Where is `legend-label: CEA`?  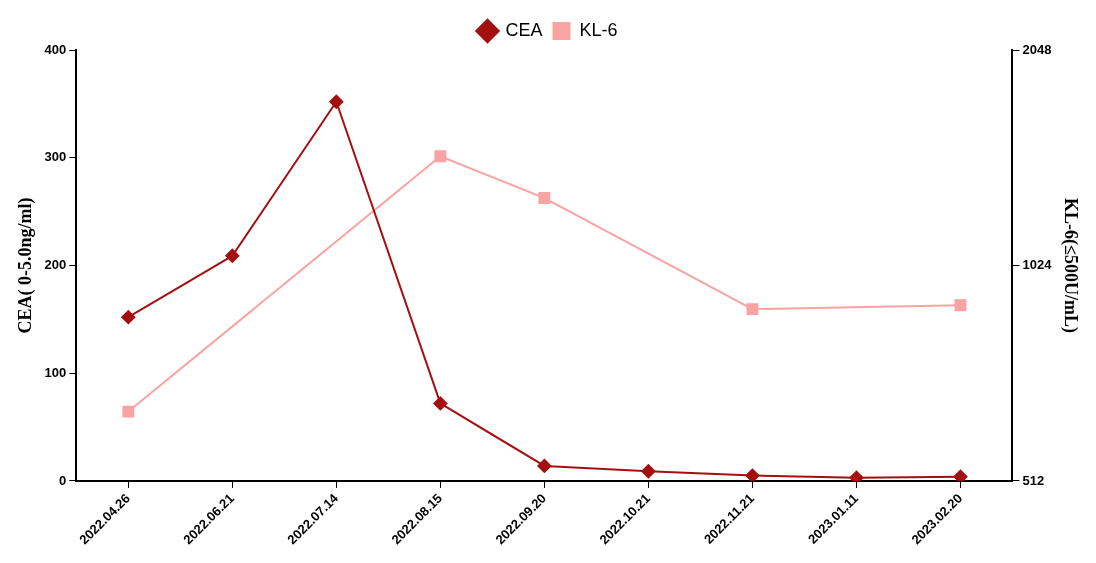
legend-label: CEA is located at coordinates (524, 29).